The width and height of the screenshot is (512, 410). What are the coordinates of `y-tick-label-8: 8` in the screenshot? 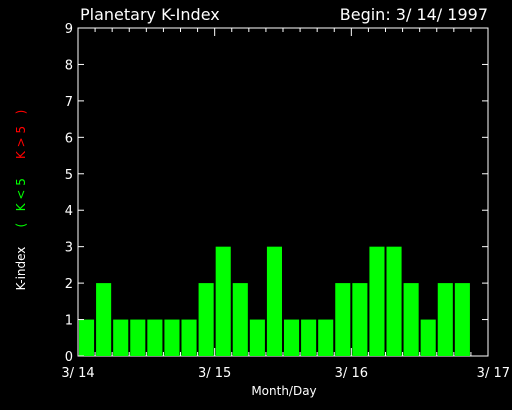 It's located at (69, 65).